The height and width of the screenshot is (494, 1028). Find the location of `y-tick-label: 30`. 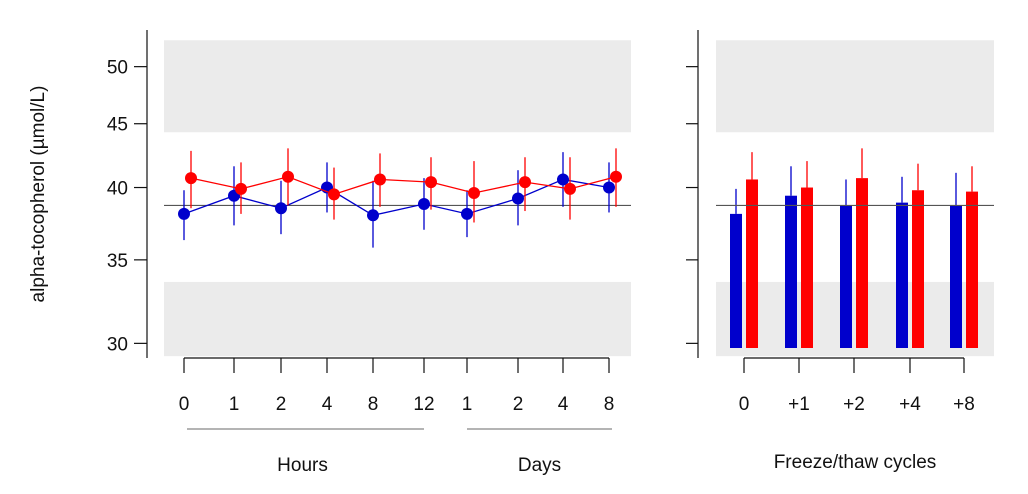

y-tick-label: 30 is located at coordinates (117, 344).